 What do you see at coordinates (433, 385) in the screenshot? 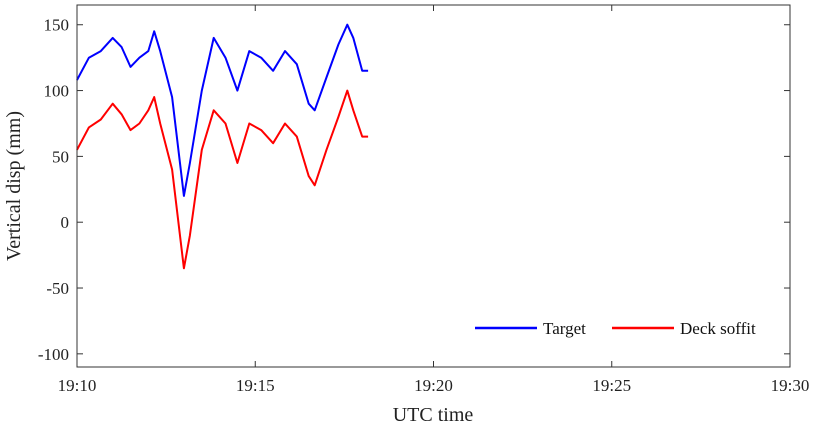
I see `x-tick-label: 19:20` at bounding box center [433, 385].